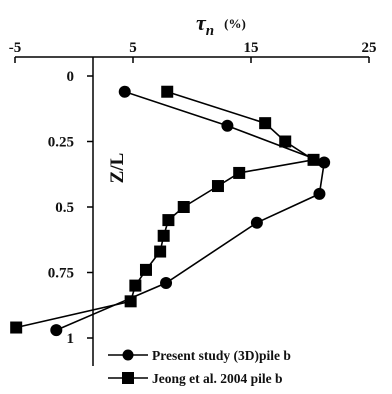 The height and width of the screenshot is (394, 392). Describe the element at coordinates (217, 378) in the screenshot. I see `legend-label-jeong: Jeong et al. 2004 pile b` at that location.